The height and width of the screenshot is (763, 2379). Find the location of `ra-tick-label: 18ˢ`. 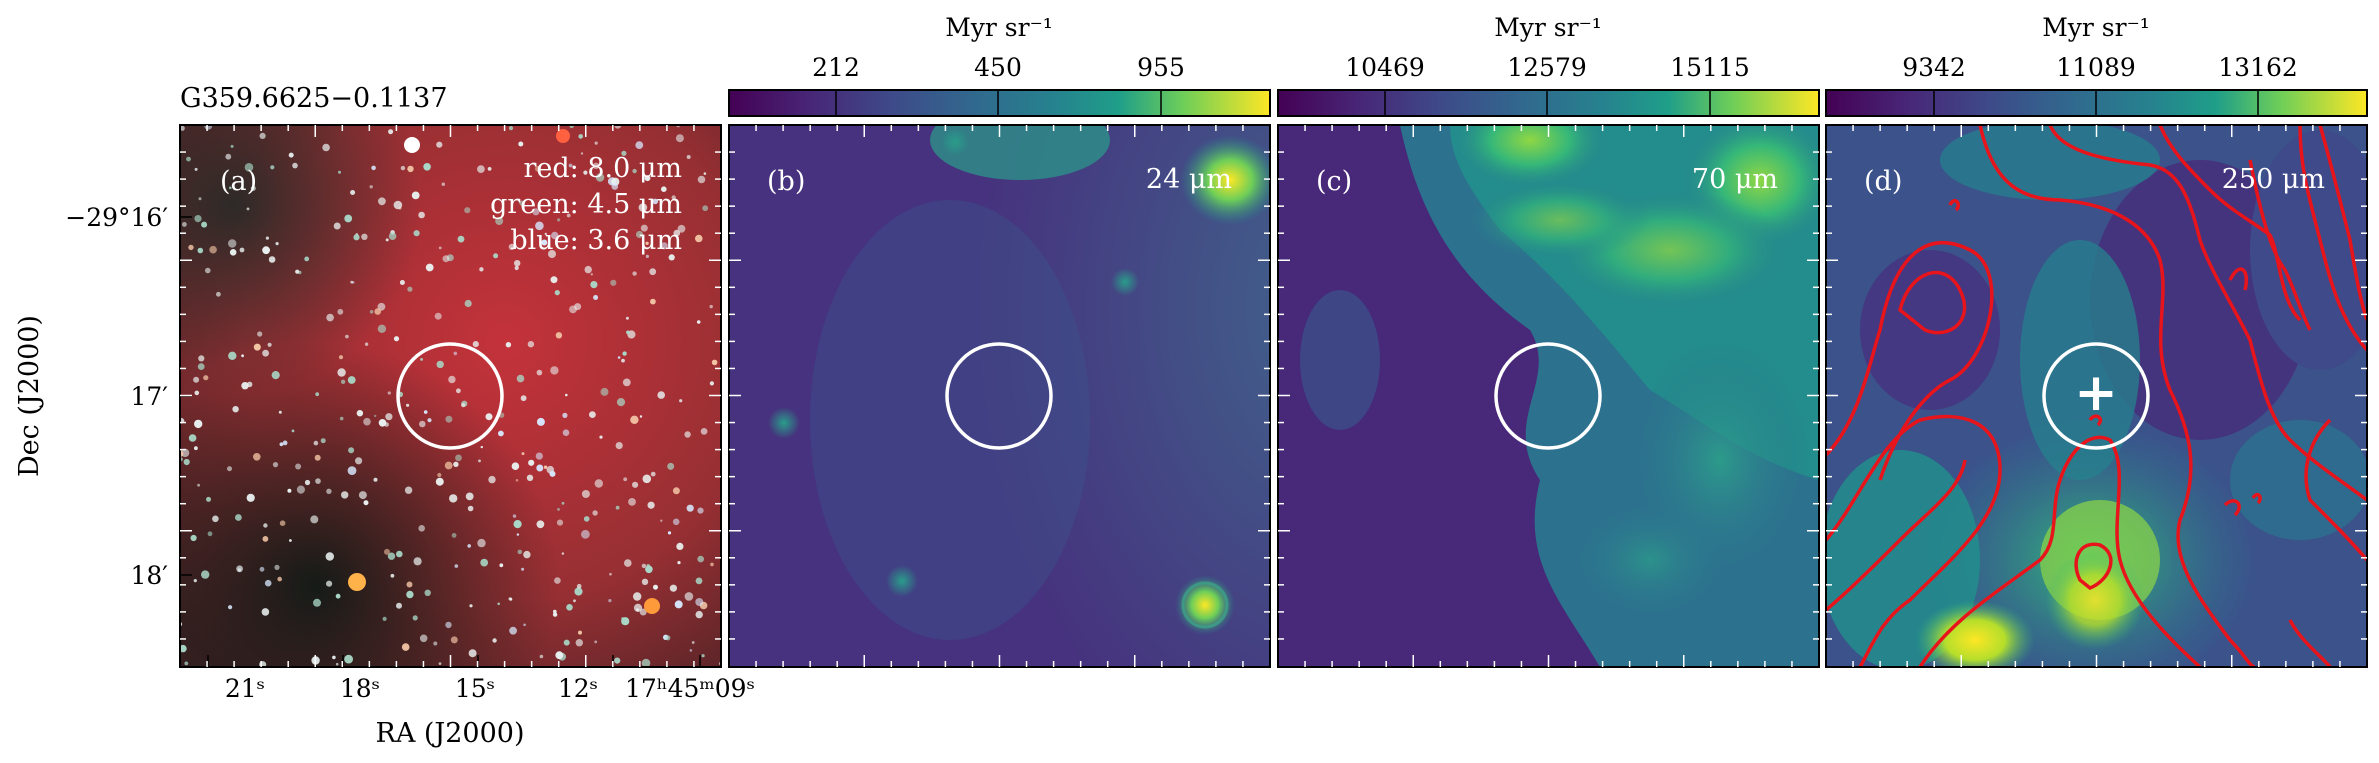

ra-tick-label: 18ˢ is located at coordinates (360, 688).